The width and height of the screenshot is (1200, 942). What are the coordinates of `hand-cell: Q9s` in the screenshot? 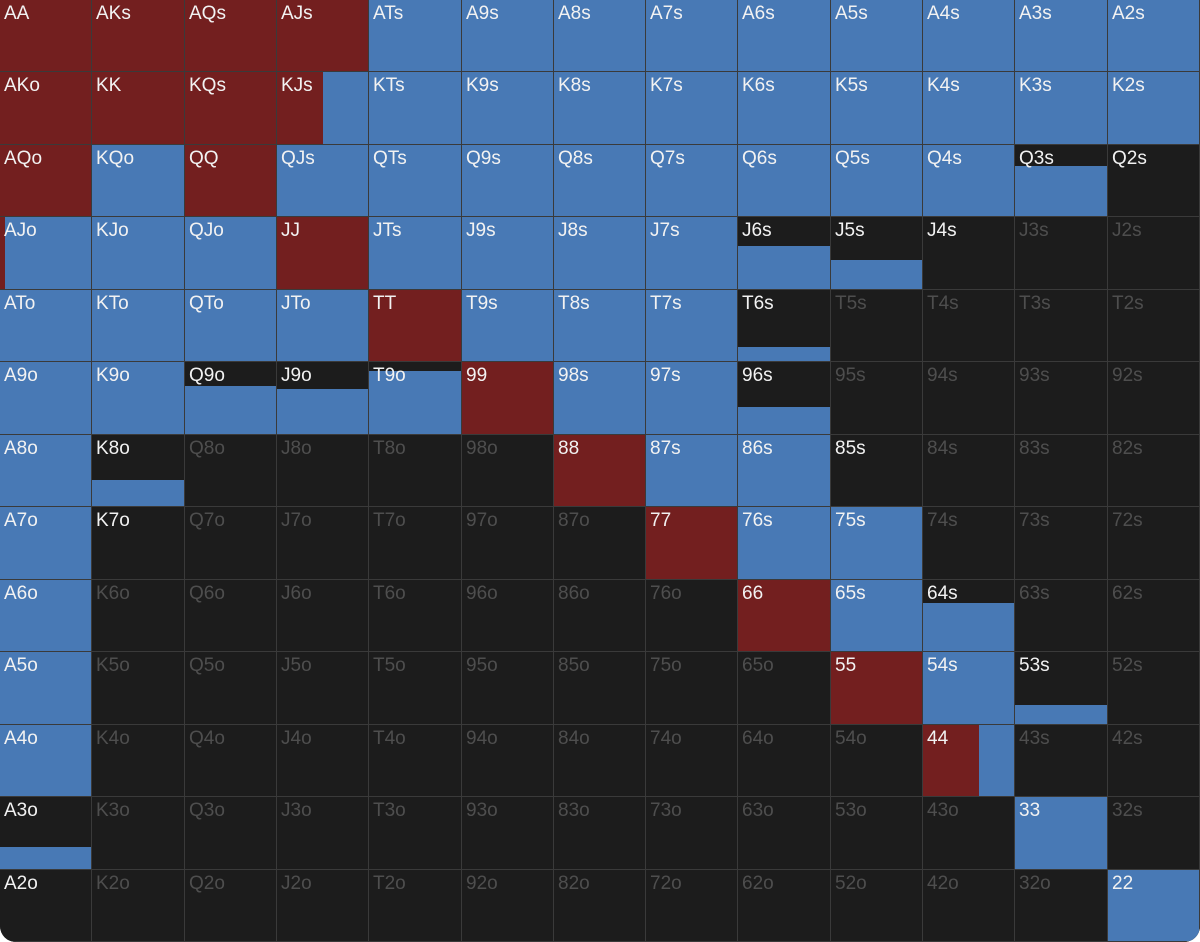 It's located at (508, 181).